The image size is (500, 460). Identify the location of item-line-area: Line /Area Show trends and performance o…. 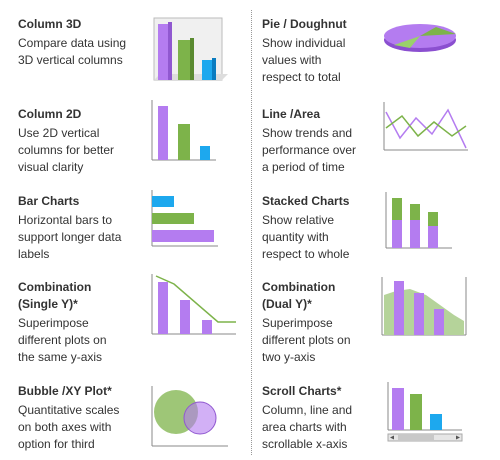
(322, 141).